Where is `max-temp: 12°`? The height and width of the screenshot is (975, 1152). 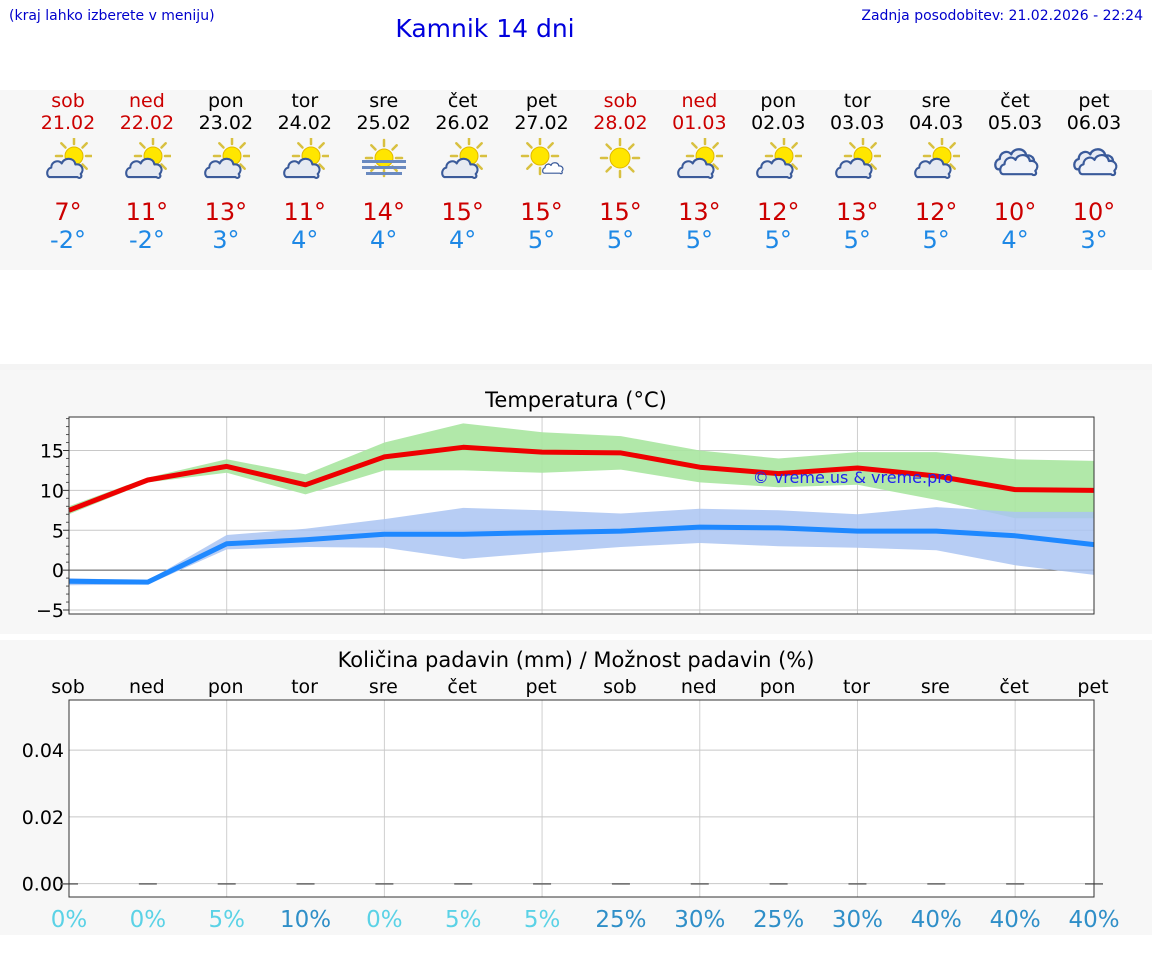
max-temp: 12° is located at coordinates (936, 212).